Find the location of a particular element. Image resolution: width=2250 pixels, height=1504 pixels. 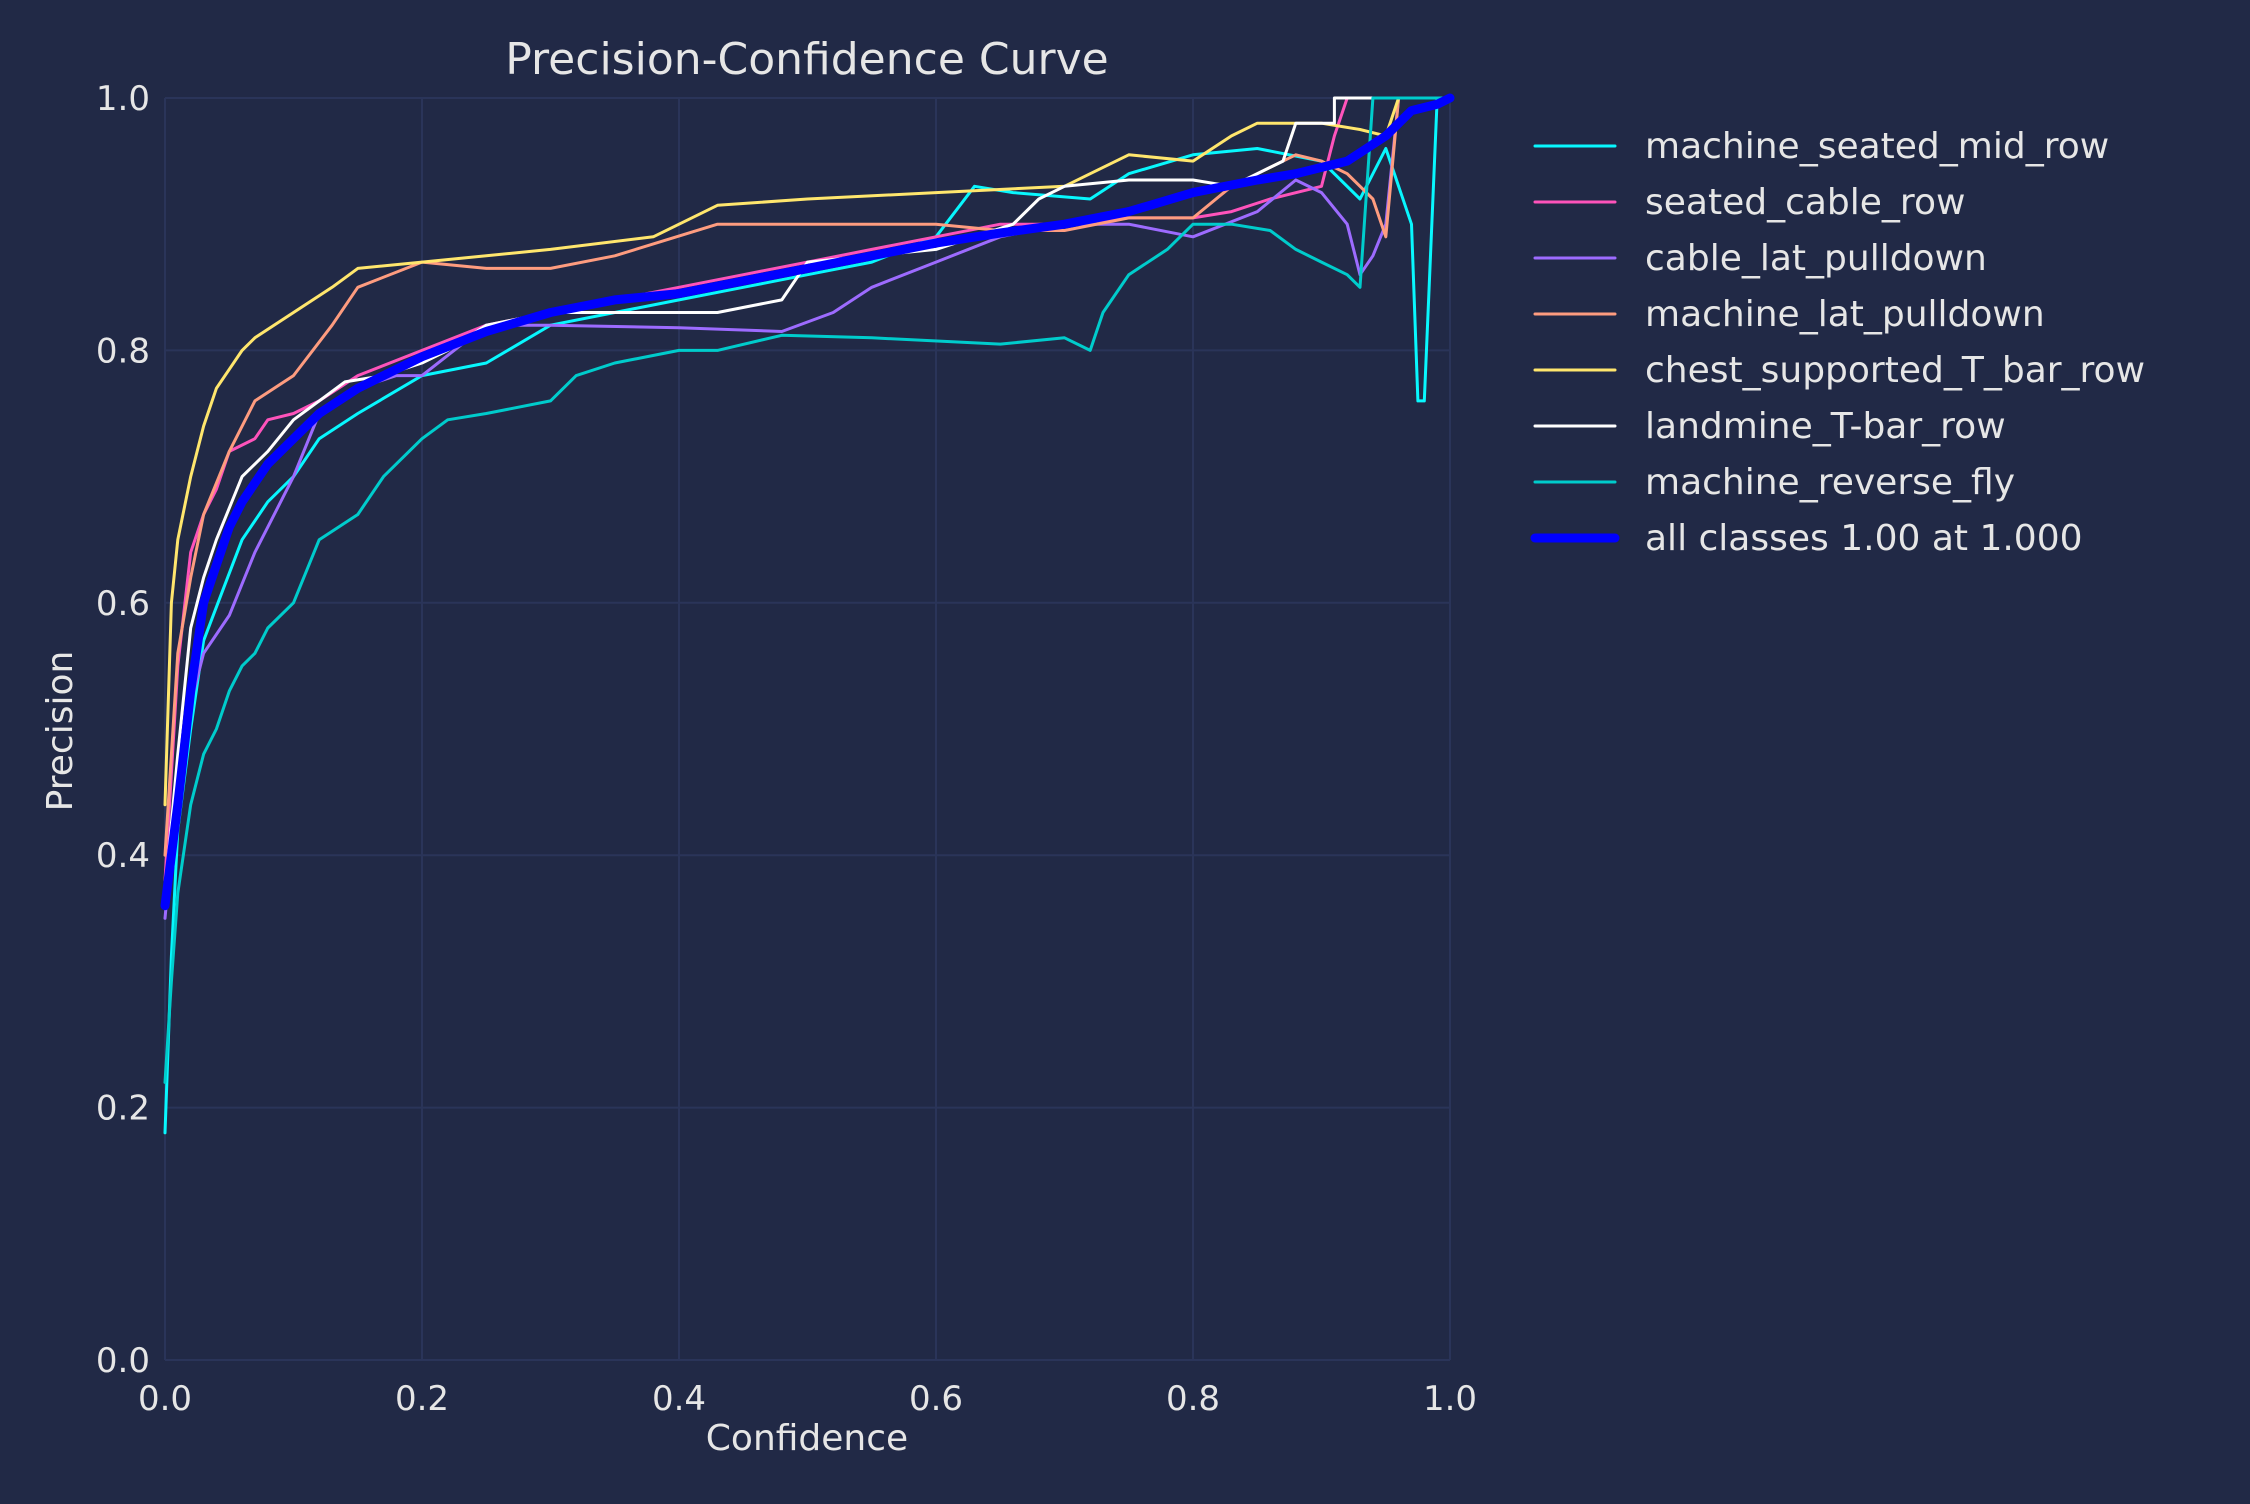

chart-title: Precision-Confidence Curve is located at coordinates (806, 59).